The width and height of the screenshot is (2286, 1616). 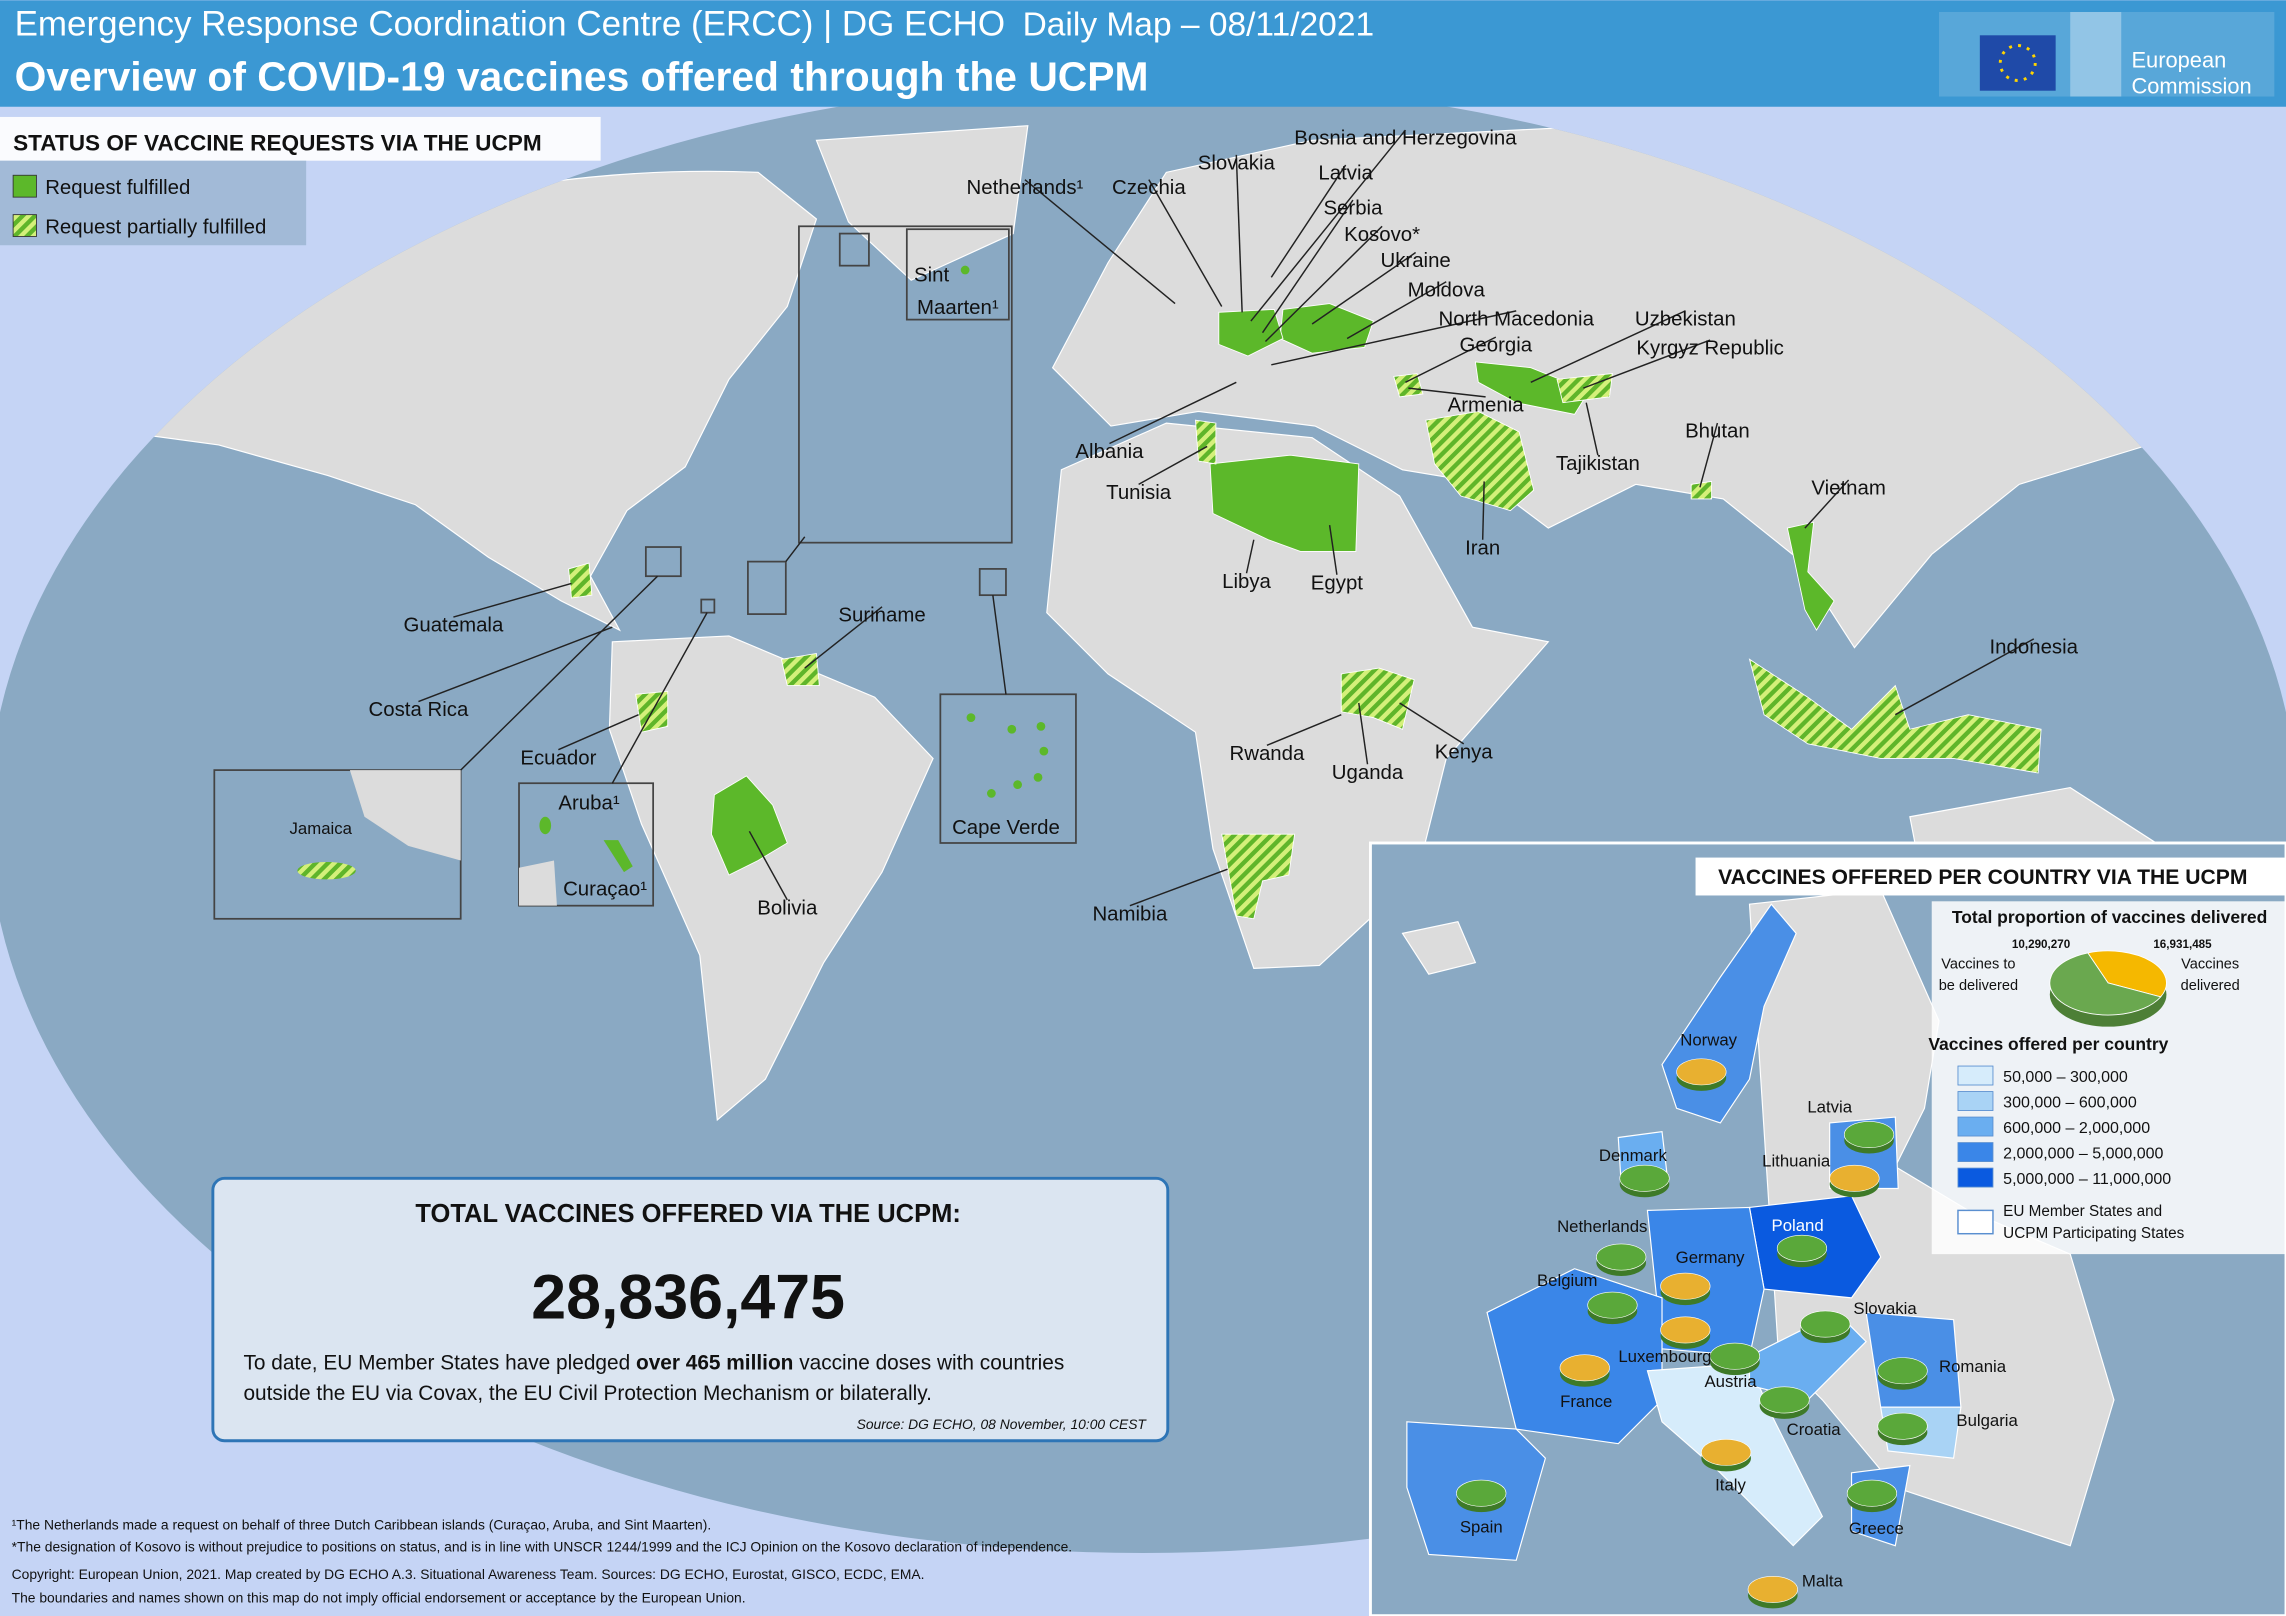 I want to click on country-label: Bolivia, so click(x=787, y=908).